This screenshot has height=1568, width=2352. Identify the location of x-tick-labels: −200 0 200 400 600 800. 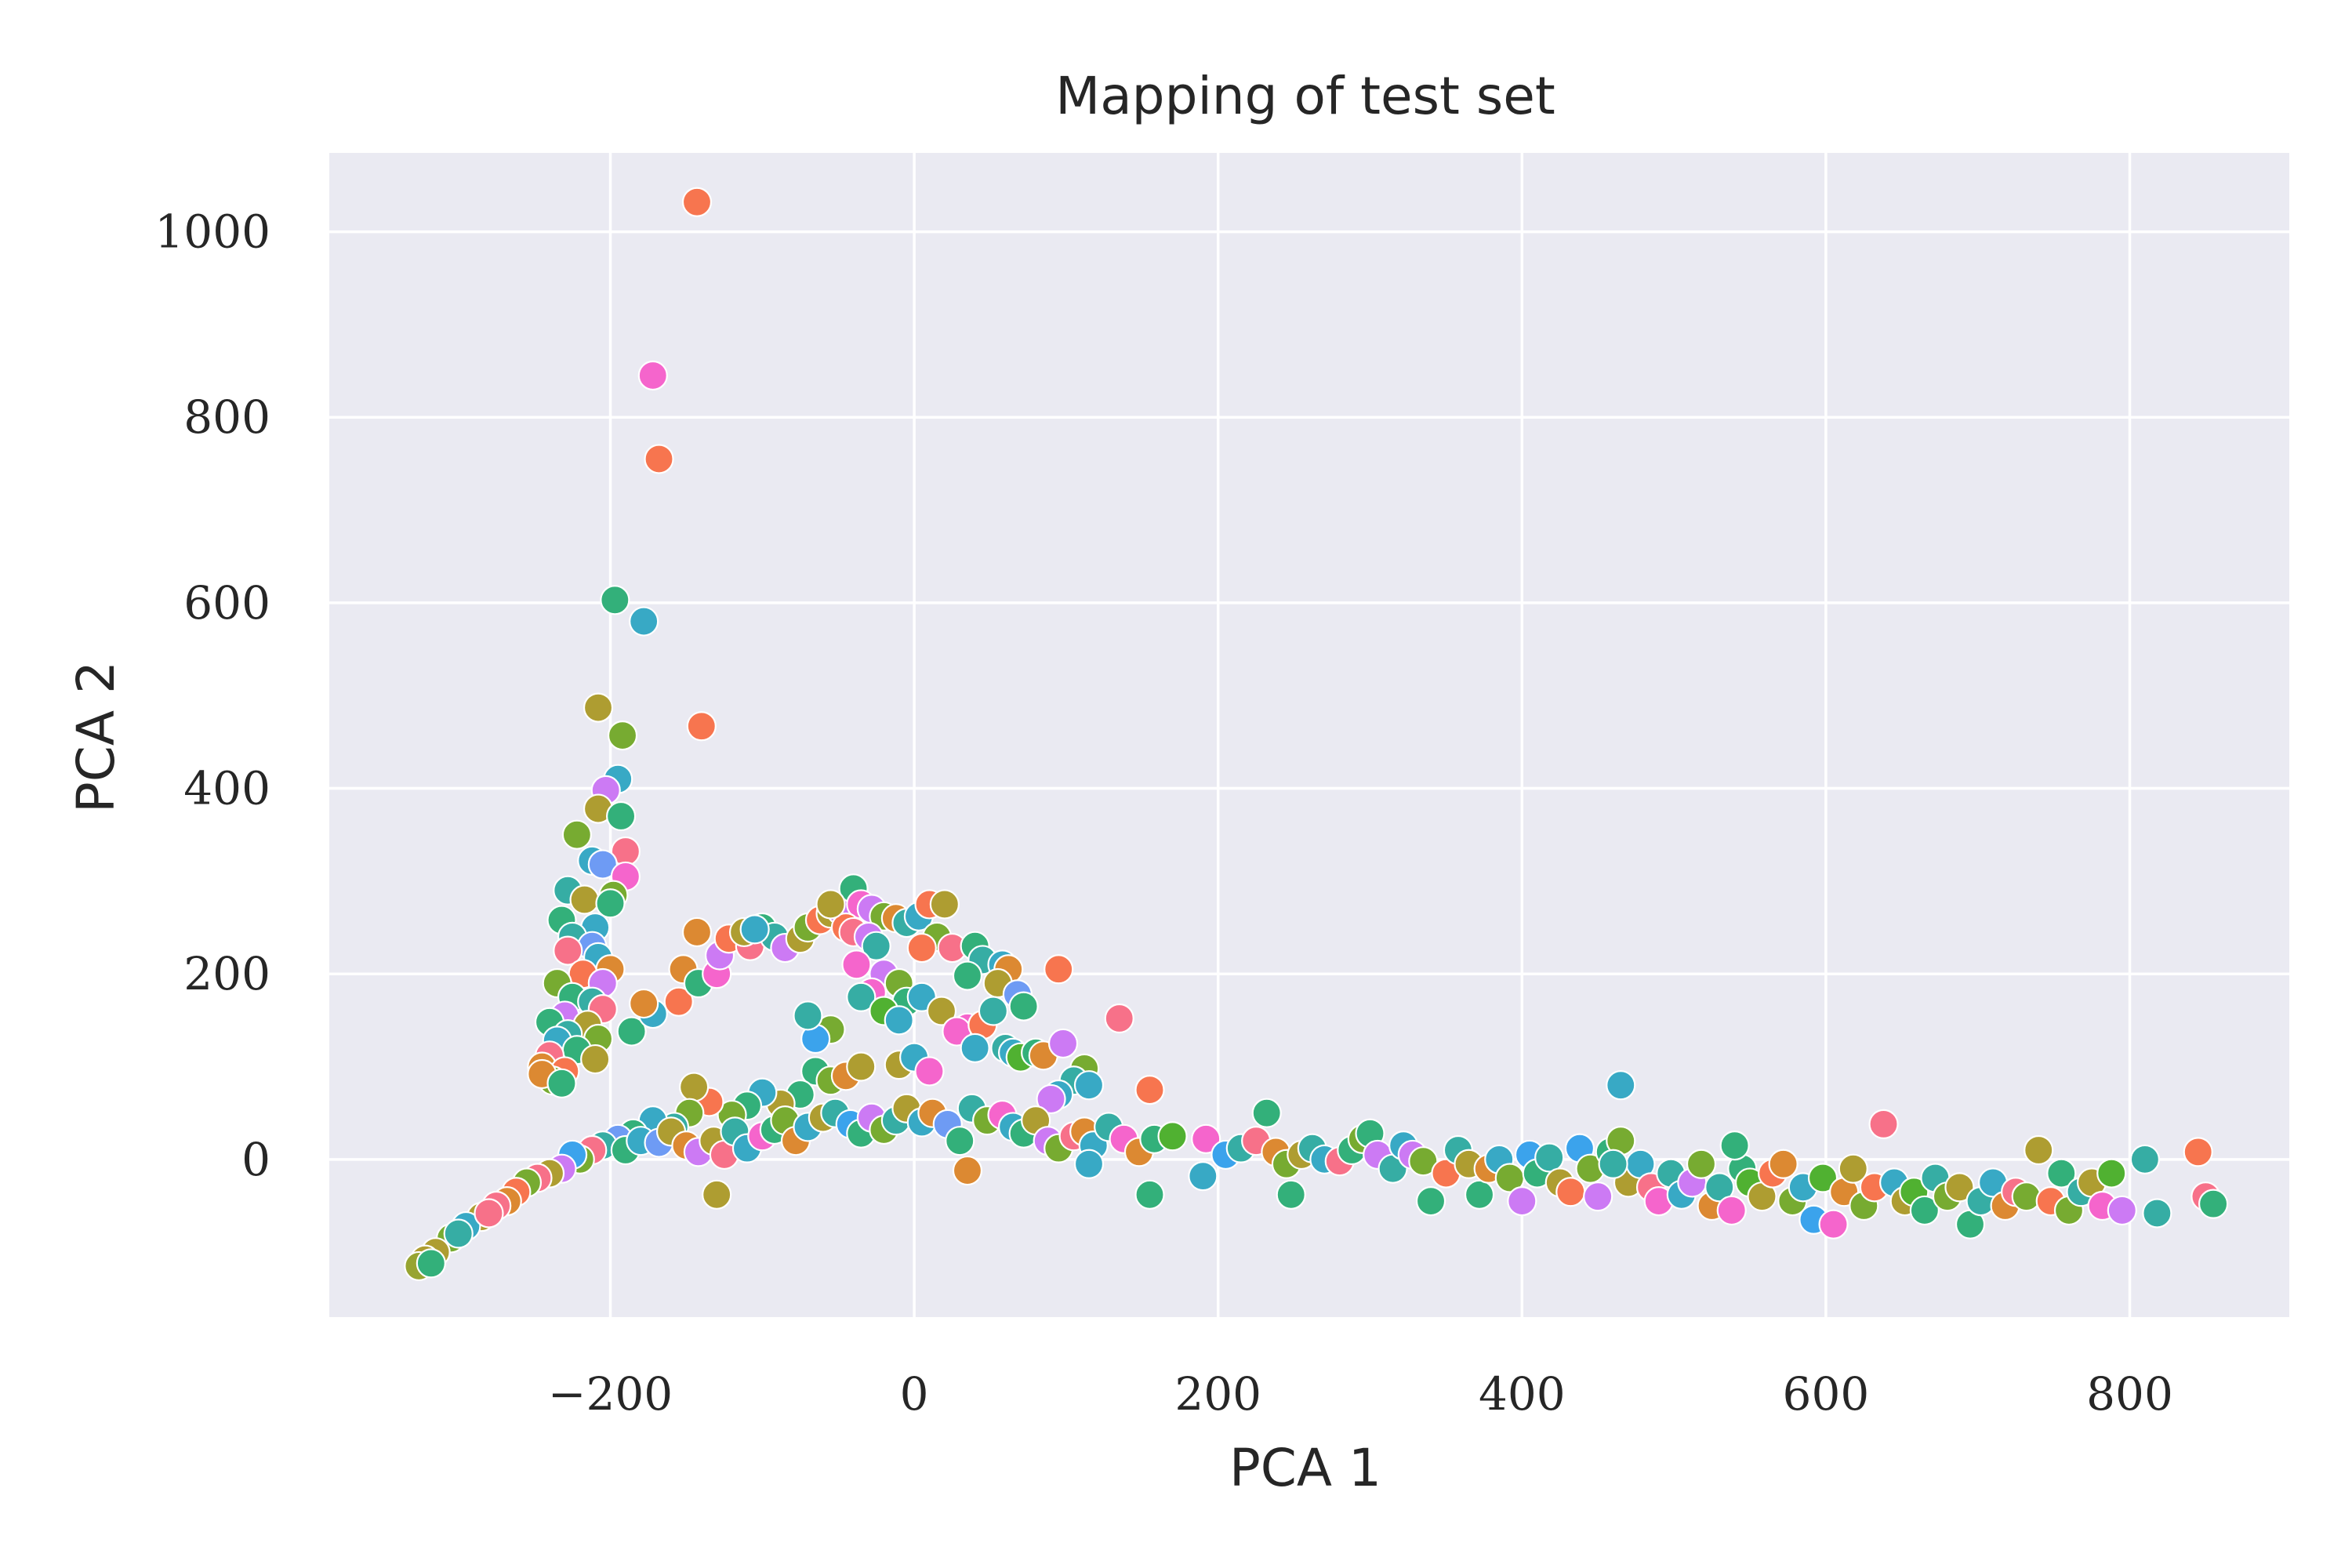
(1360, 1394).